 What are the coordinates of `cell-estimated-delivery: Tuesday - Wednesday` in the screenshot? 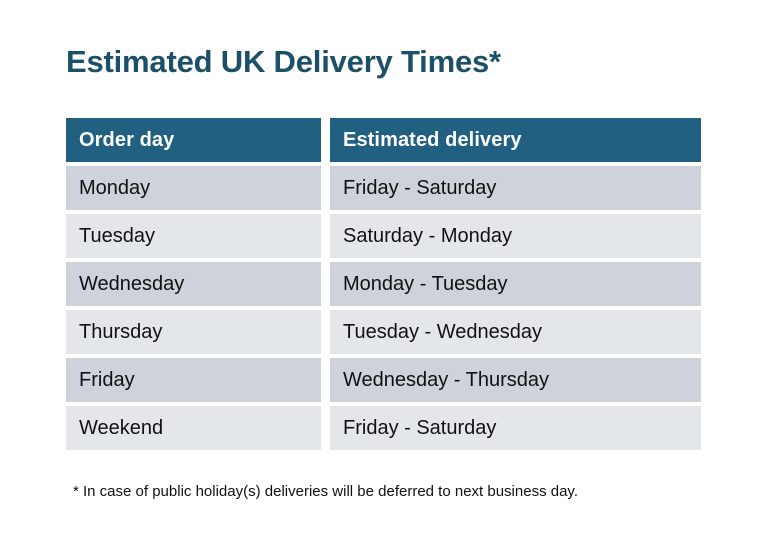 It's located at (515, 332).